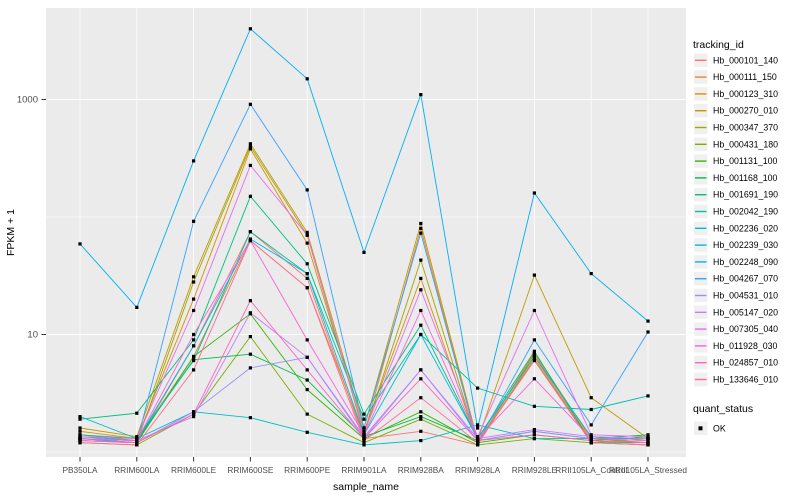 Image resolution: width=800 pixels, height=500 pixels. I want to click on legend-item-label: Hb_000101_140, so click(745, 60).